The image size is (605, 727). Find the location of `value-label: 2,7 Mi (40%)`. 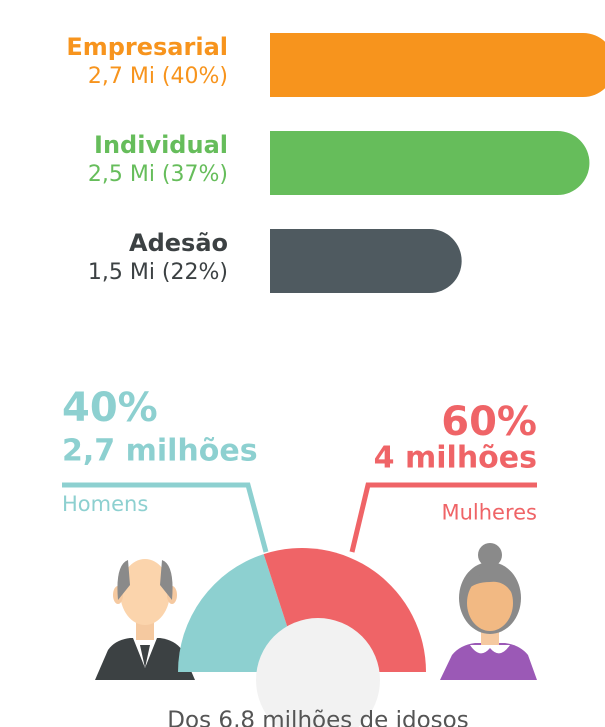

value-label: 2,7 Mi (40%) is located at coordinates (158, 76).